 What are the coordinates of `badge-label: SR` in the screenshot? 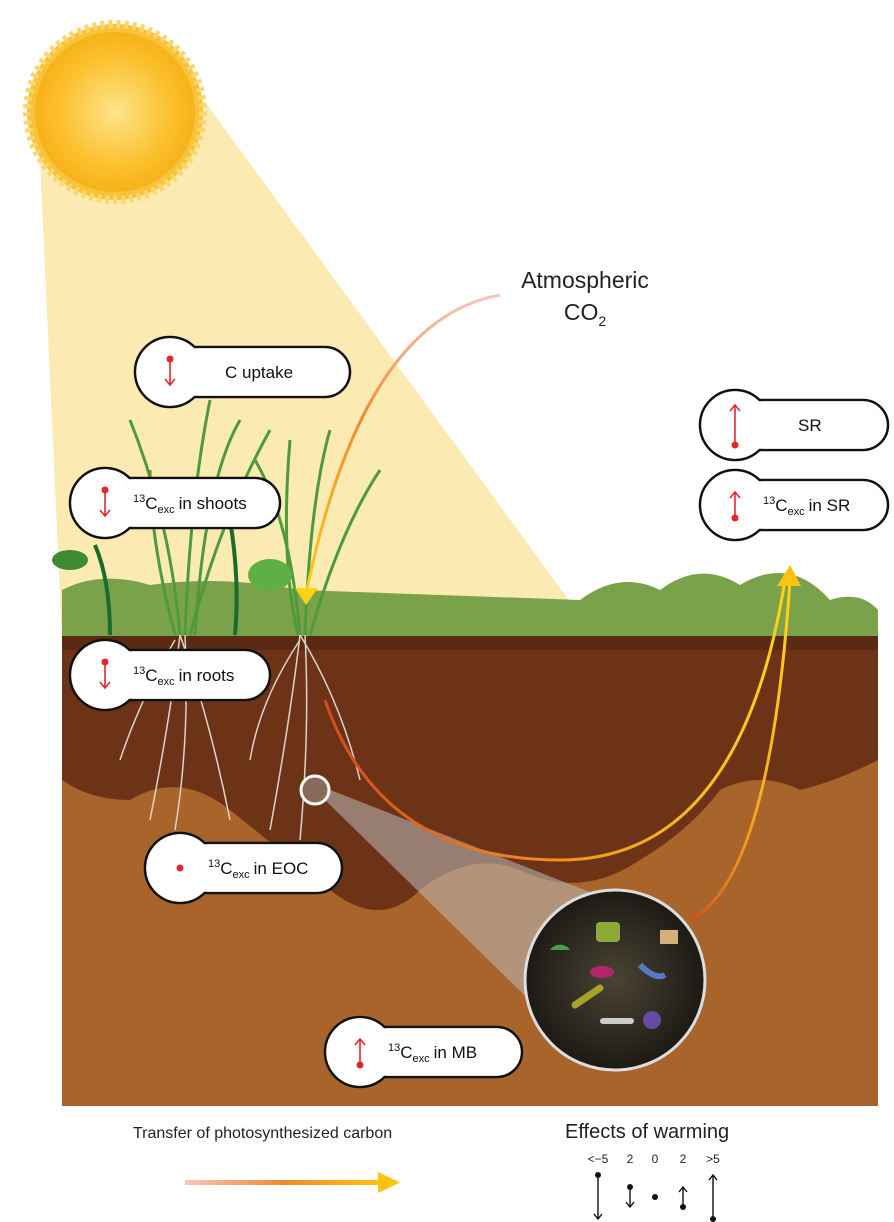 It's located at (810, 425).